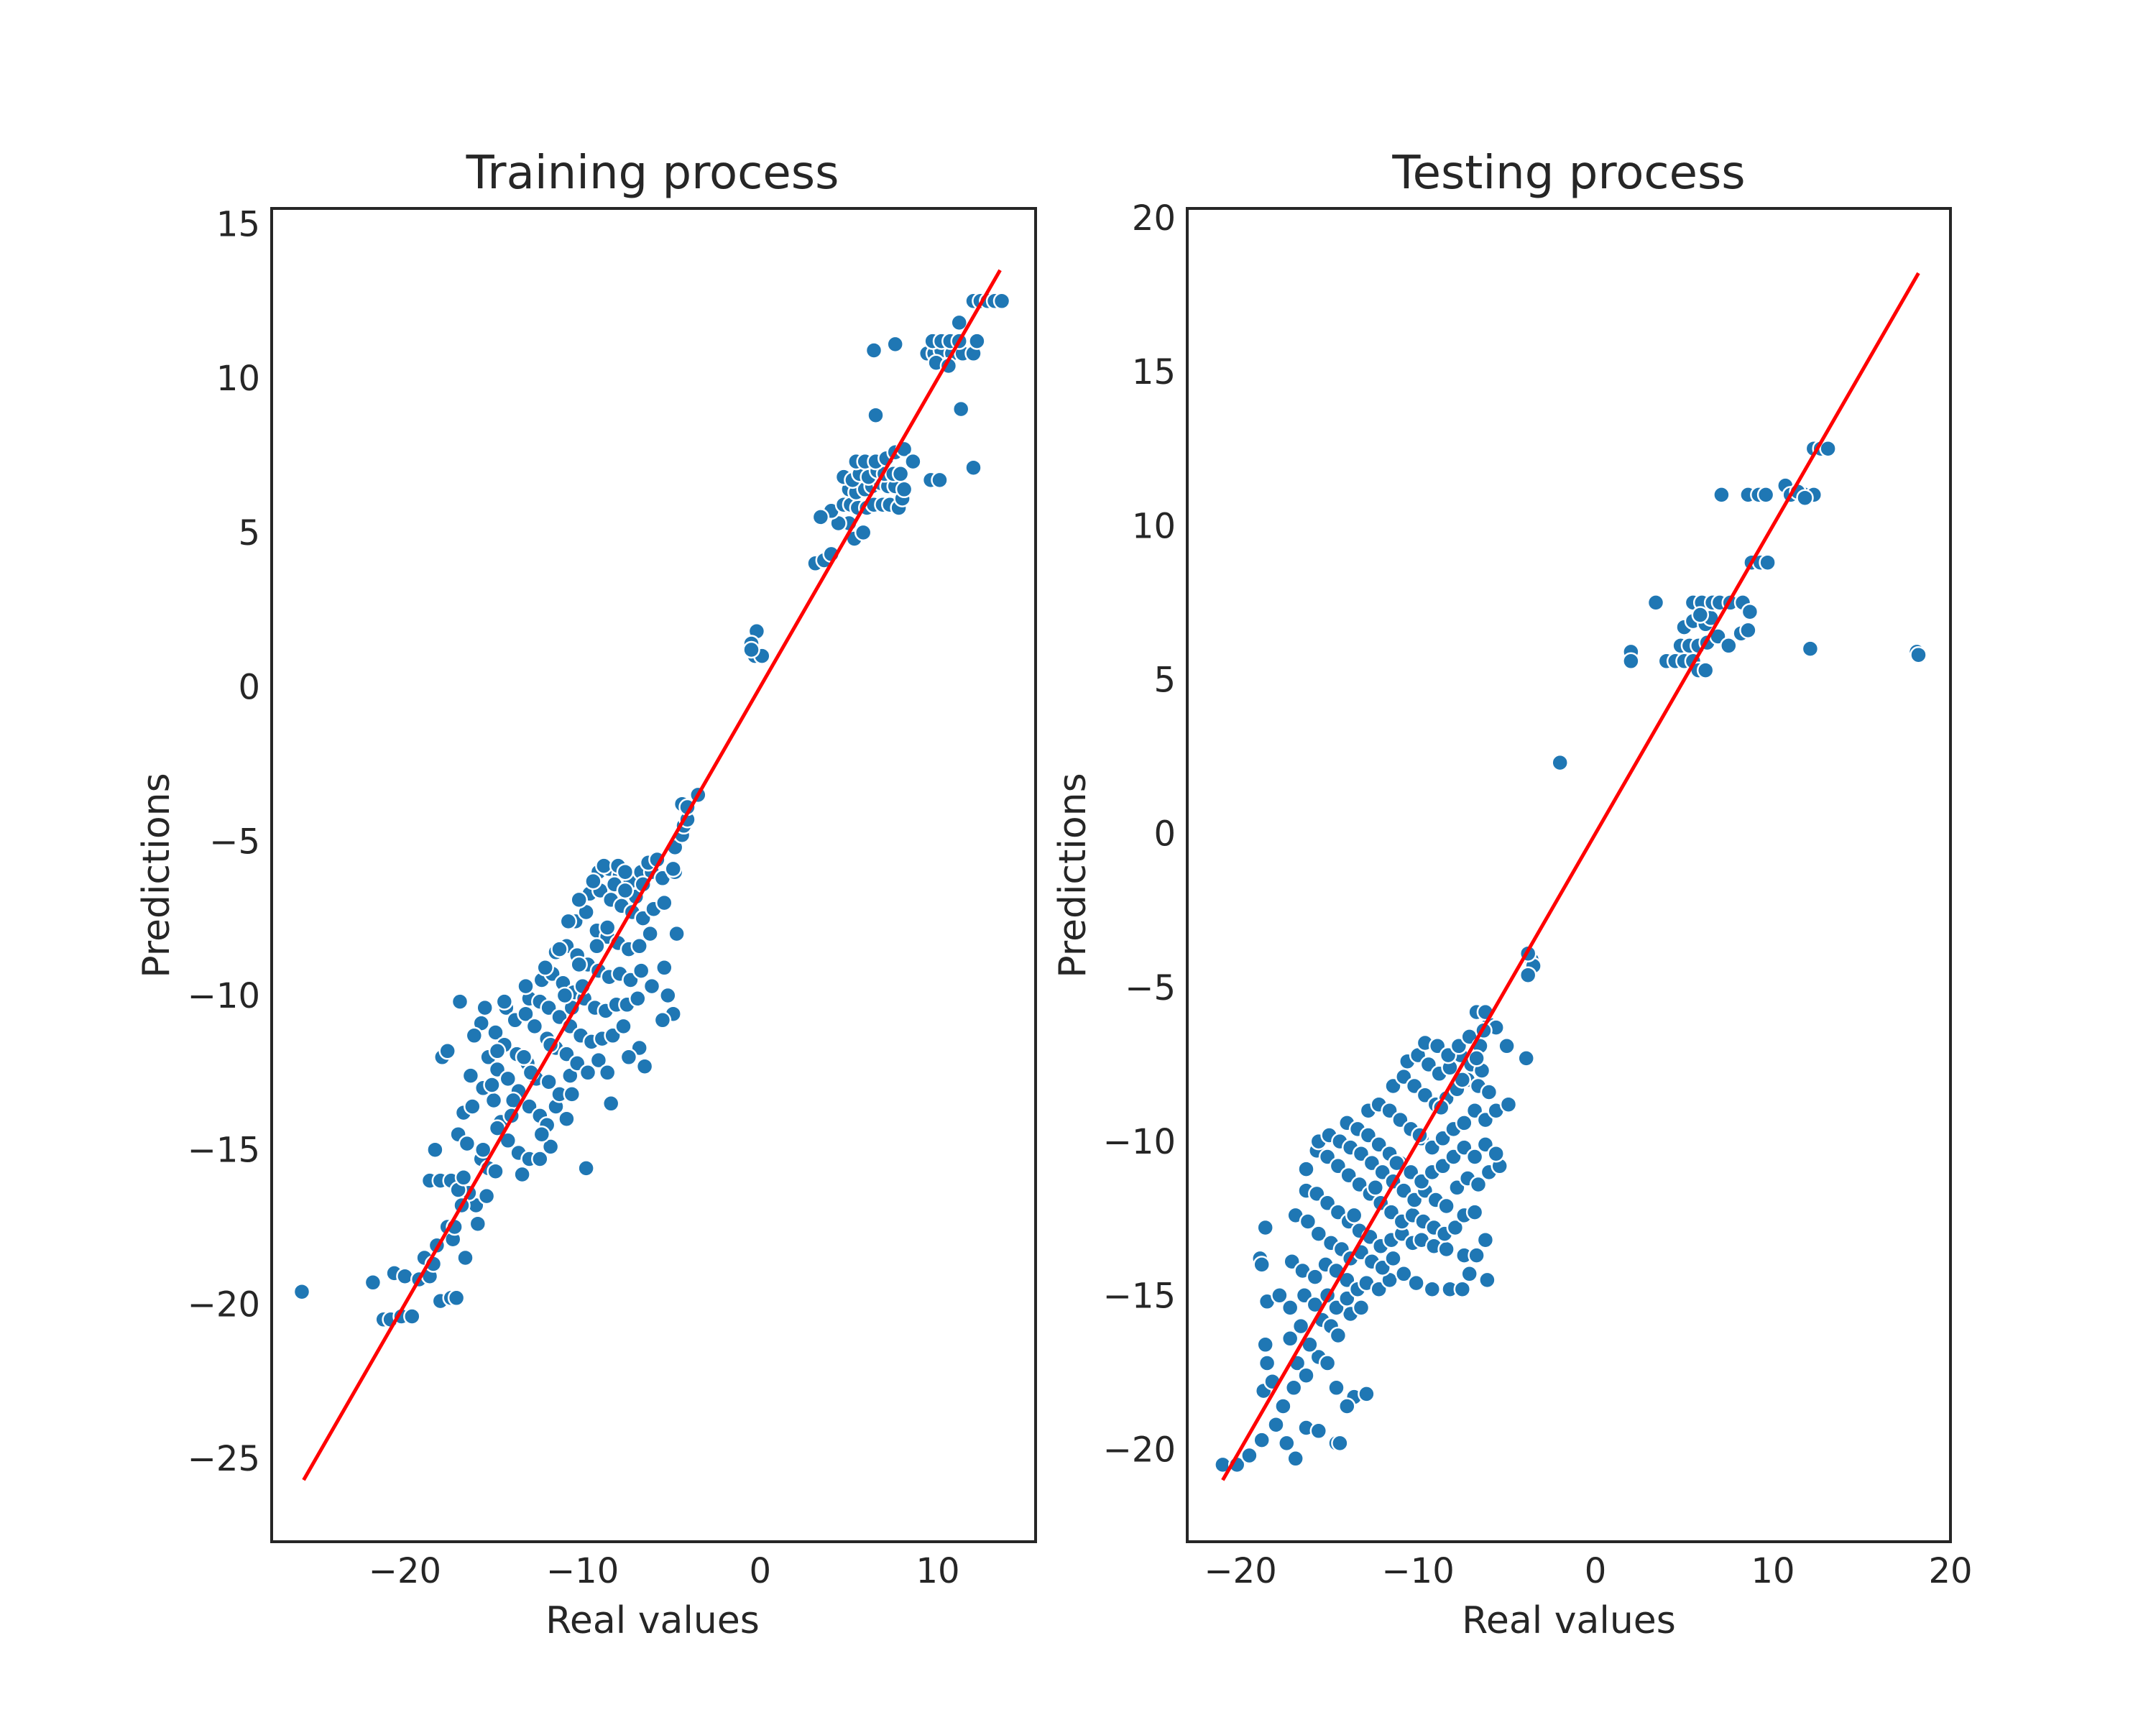  I want to click on y-tick-label: −25, so click(224, 1459).